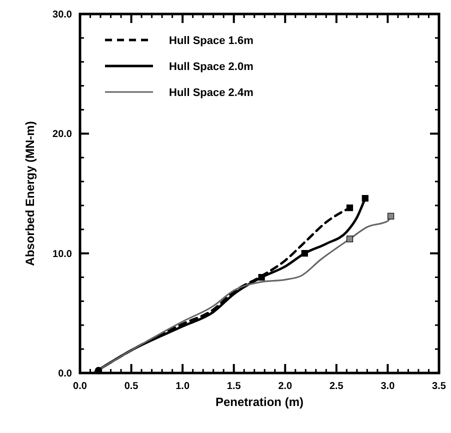 This screenshot has height=433, width=451. I want to click on y-tick-label: 10.0, so click(62, 254).